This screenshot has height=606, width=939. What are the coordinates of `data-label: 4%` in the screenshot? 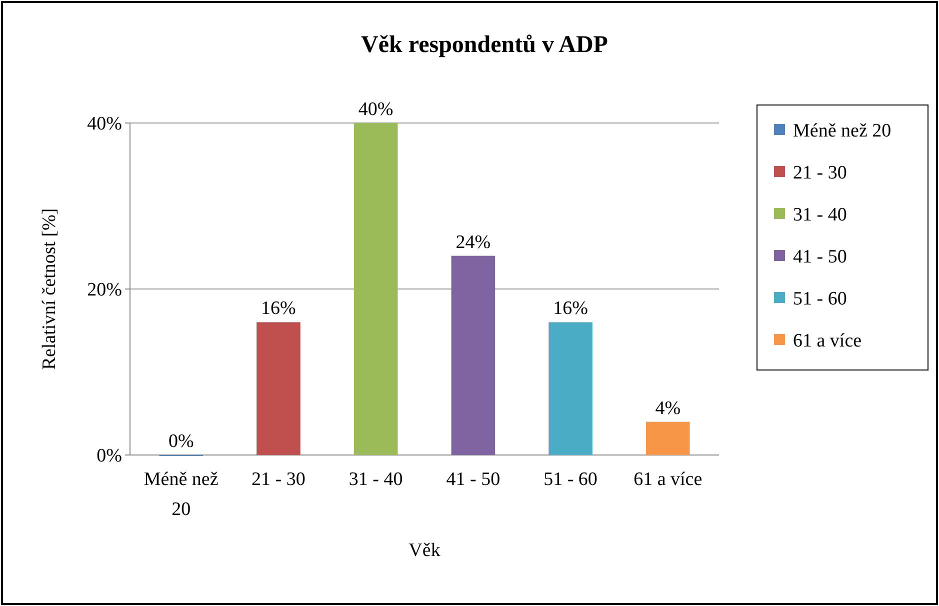 It's located at (668, 408).